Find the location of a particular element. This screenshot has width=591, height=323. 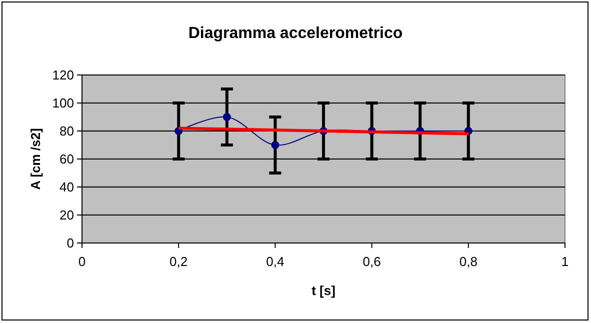

x-axis-title: t [s] is located at coordinates (324, 290).